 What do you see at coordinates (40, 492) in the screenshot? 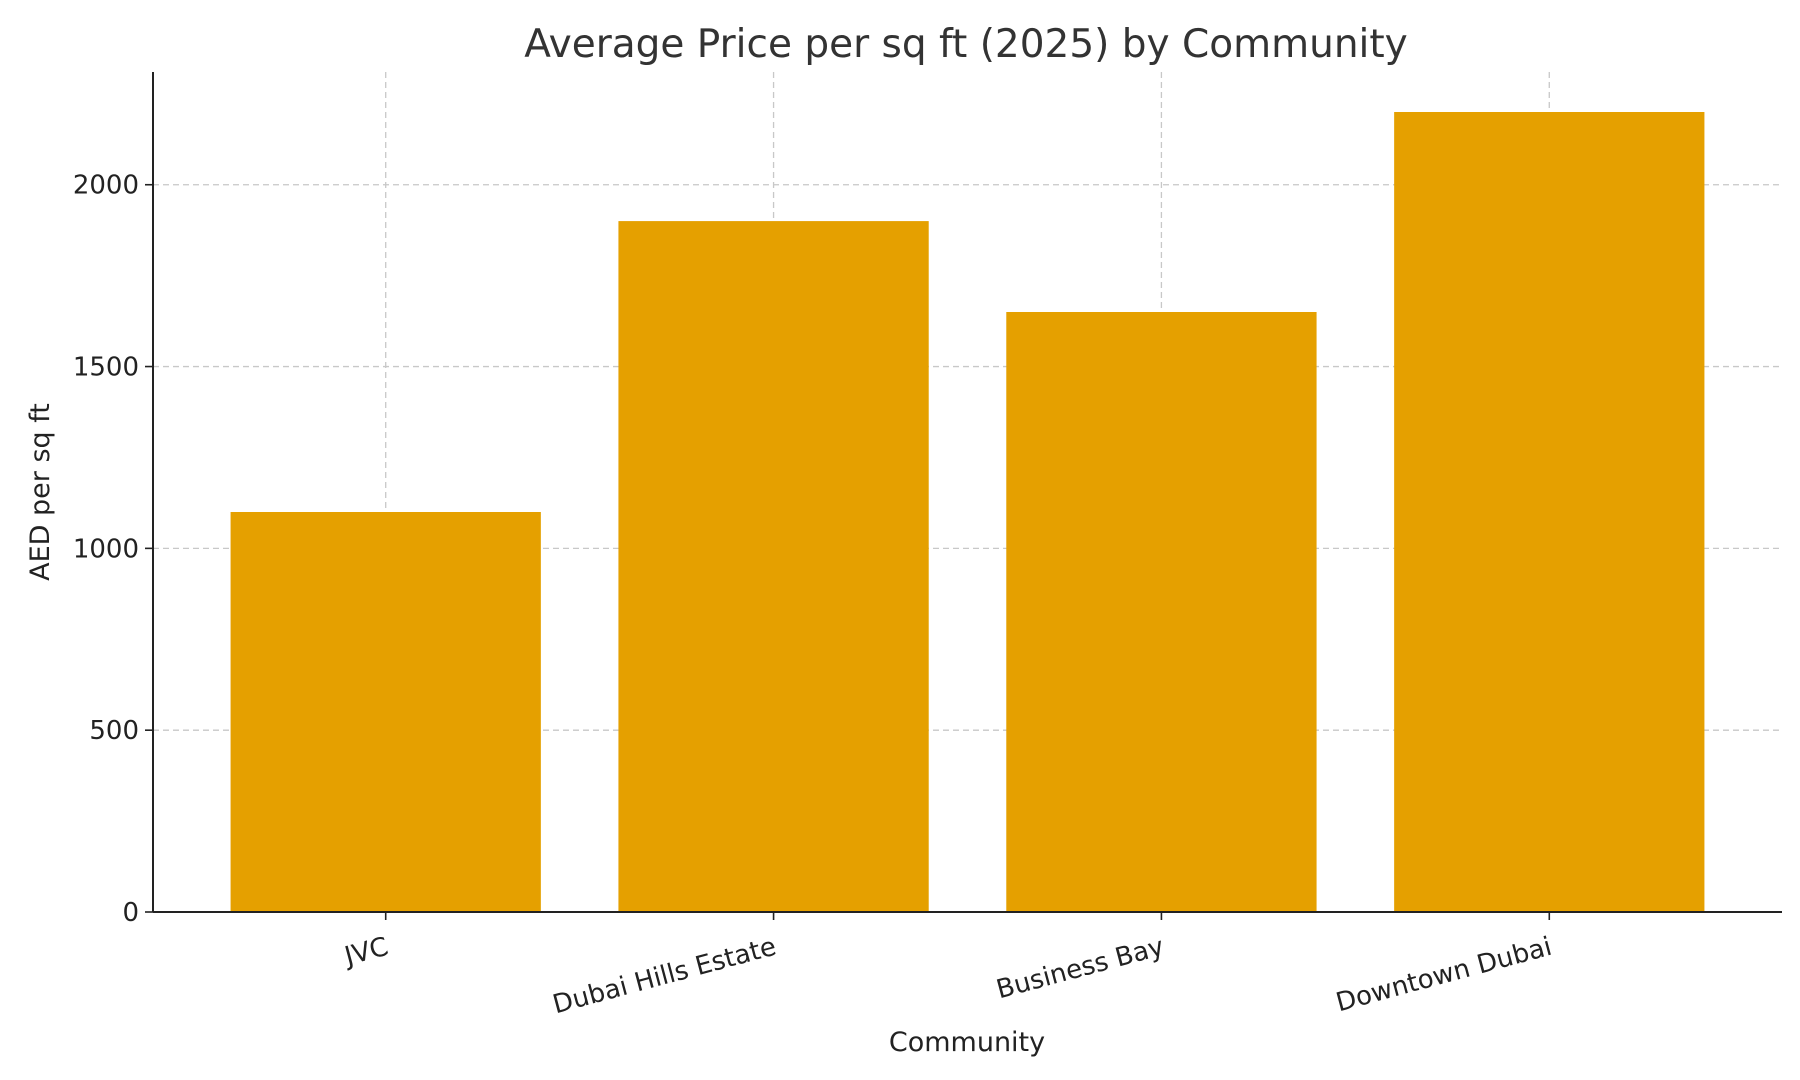
I see `y-axis-label: AED per sq ft` at bounding box center [40, 492].